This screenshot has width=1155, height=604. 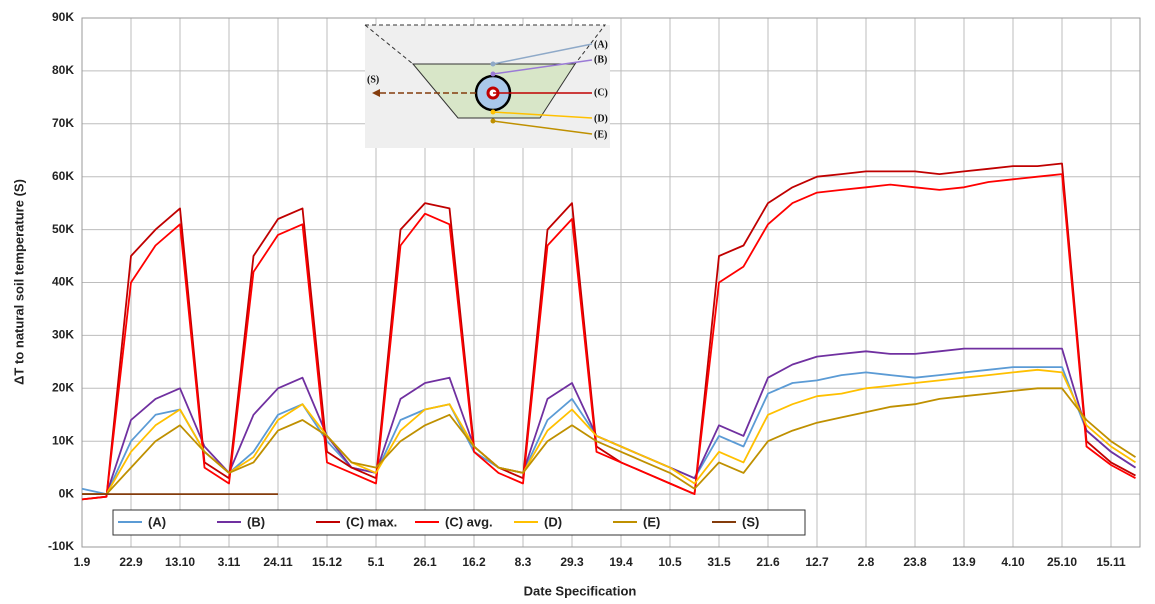 What do you see at coordinates (63, 123) in the screenshot?
I see `y-tick-label: 70K` at bounding box center [63, 123].